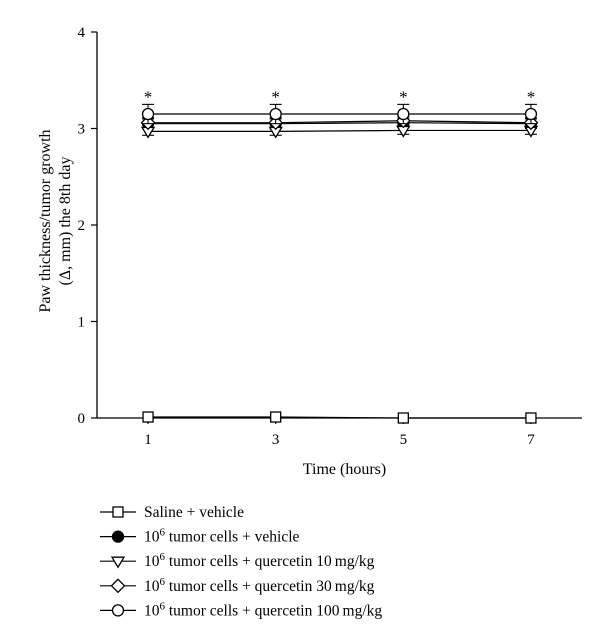  I want to click on x-tick-label: 7, so click(531, 440).